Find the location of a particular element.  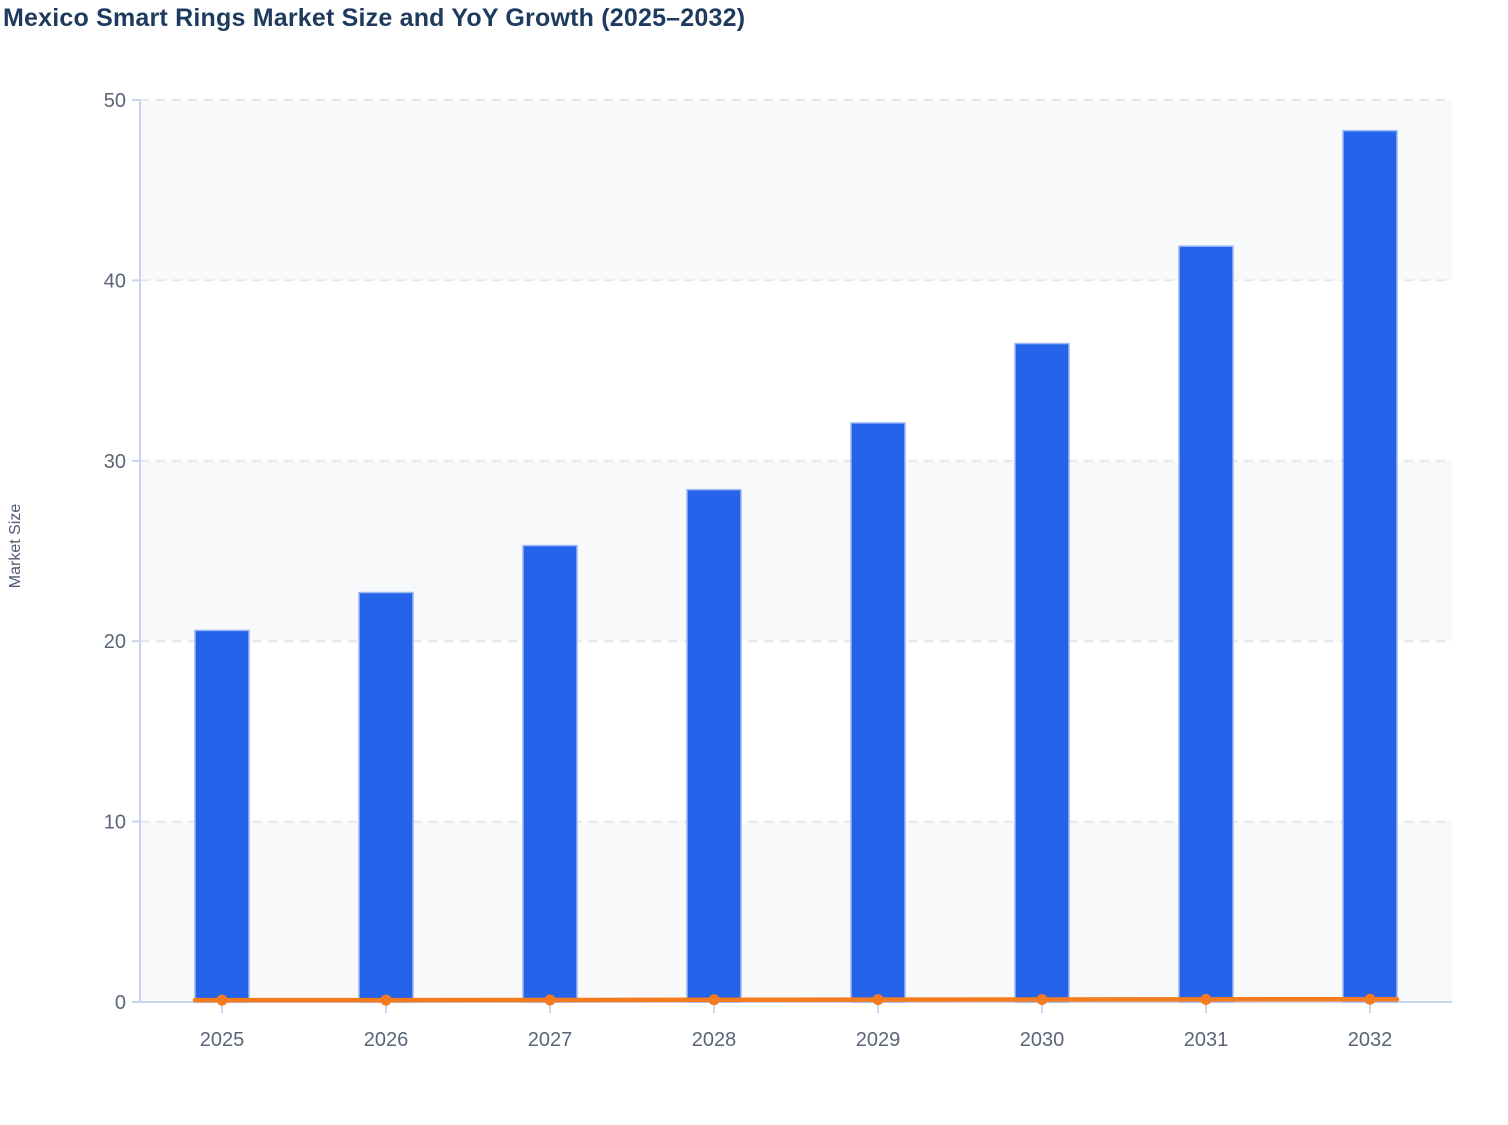

x-tick-label-2030: 2030 is located at coordinates (1042, 1040).